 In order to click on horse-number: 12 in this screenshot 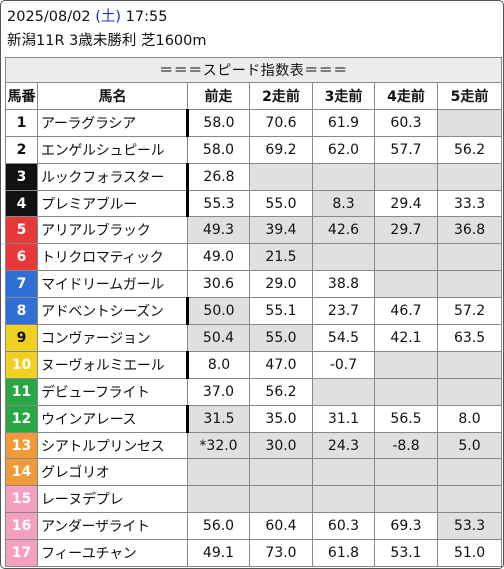, I will do `click(21, 418)`.